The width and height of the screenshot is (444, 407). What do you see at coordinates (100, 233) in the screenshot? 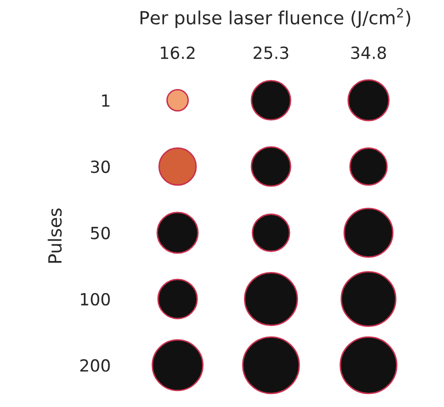
I see `y-tick-label: 50` at bounding box center [100, 233].